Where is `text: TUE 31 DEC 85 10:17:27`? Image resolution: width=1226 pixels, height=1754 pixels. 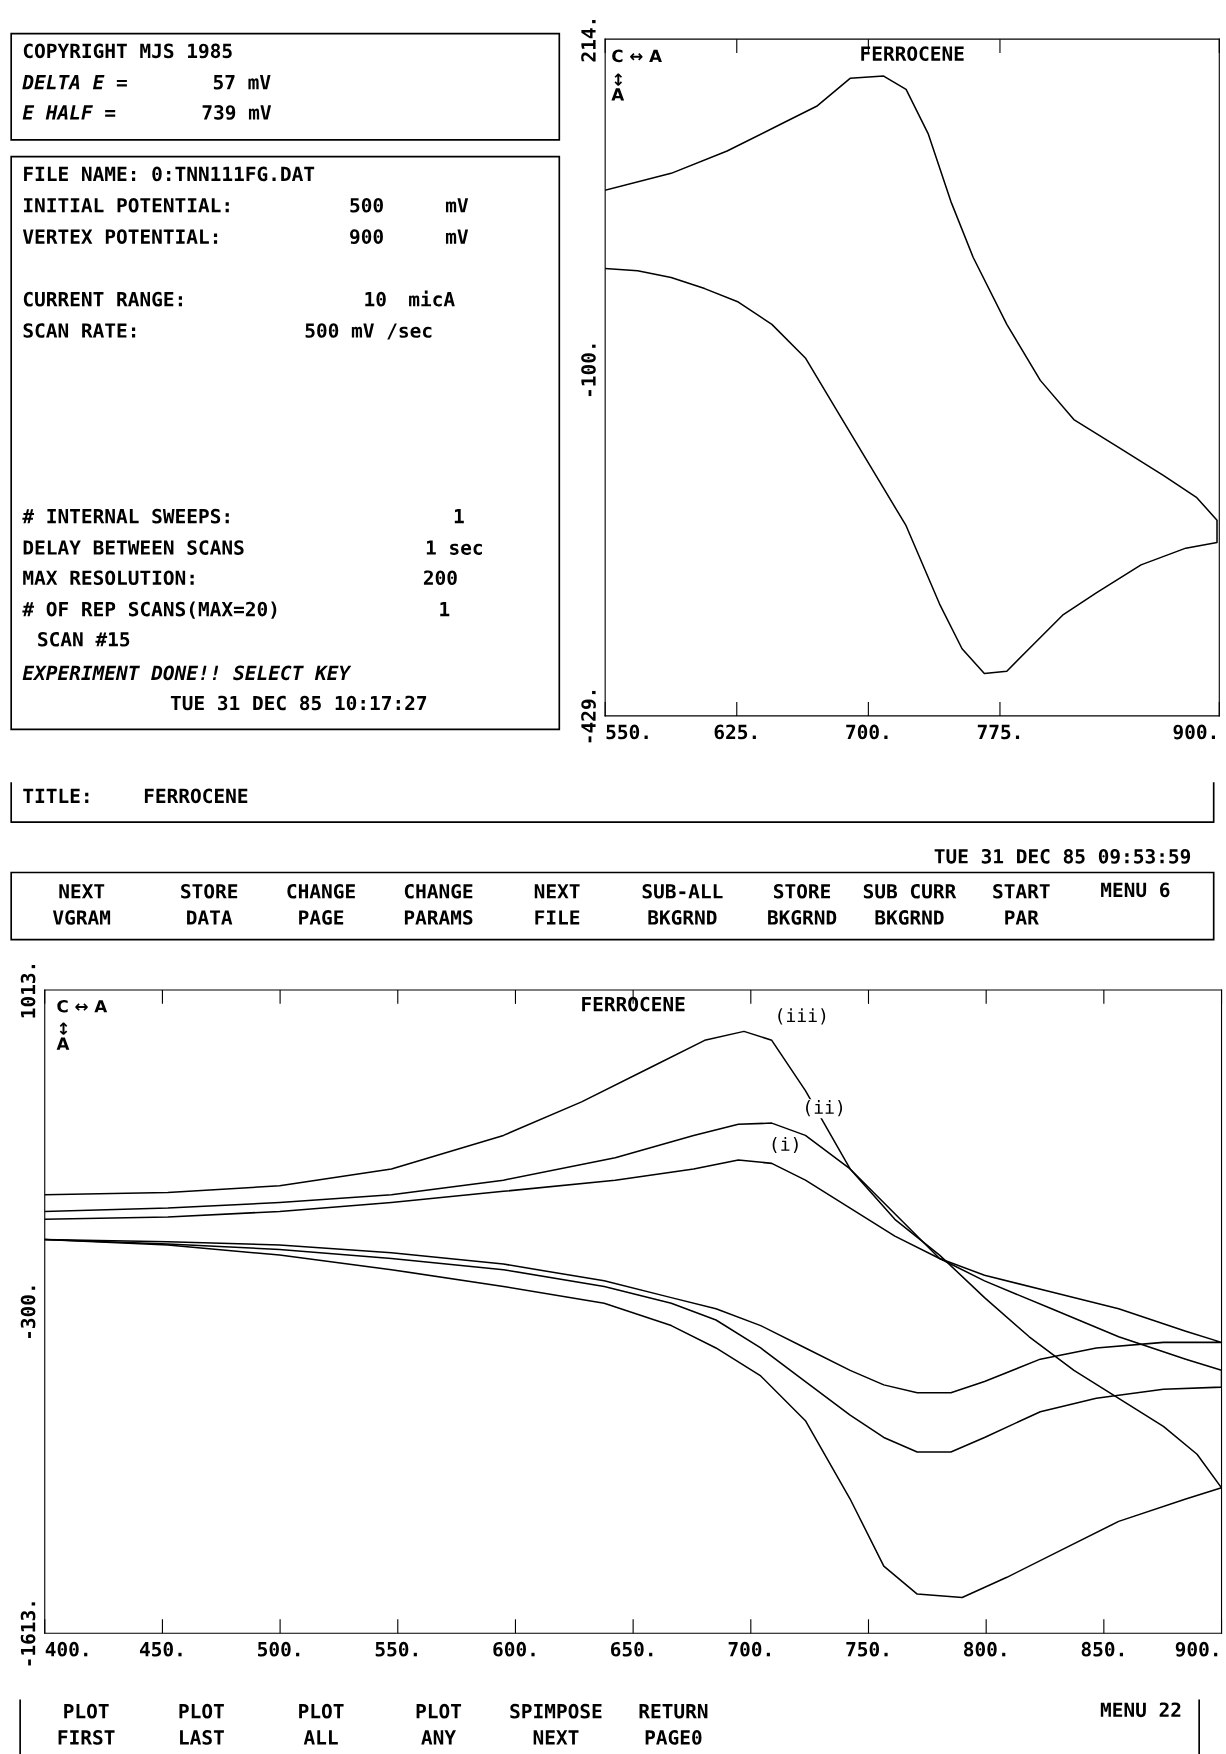 text: TUE 31 DEC 85 10:17:27 is located at coordinates (298, 703).